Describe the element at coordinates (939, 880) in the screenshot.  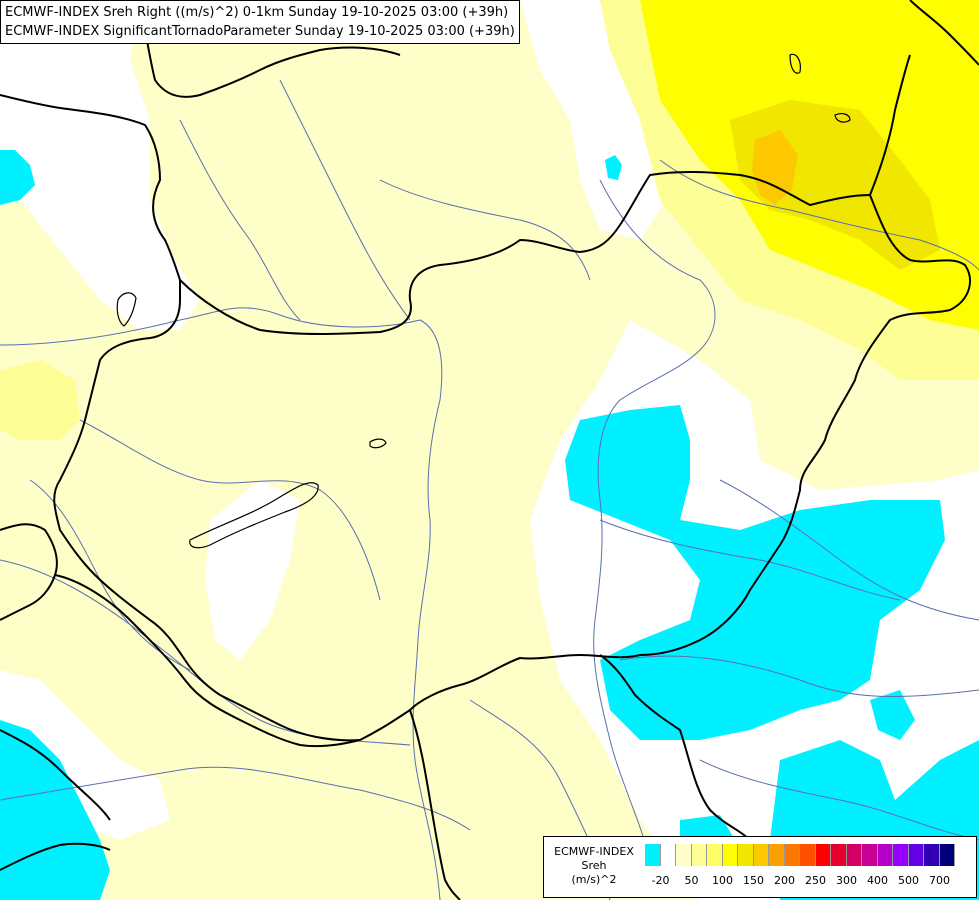
I see `legend-tick-label: 700` at that location.